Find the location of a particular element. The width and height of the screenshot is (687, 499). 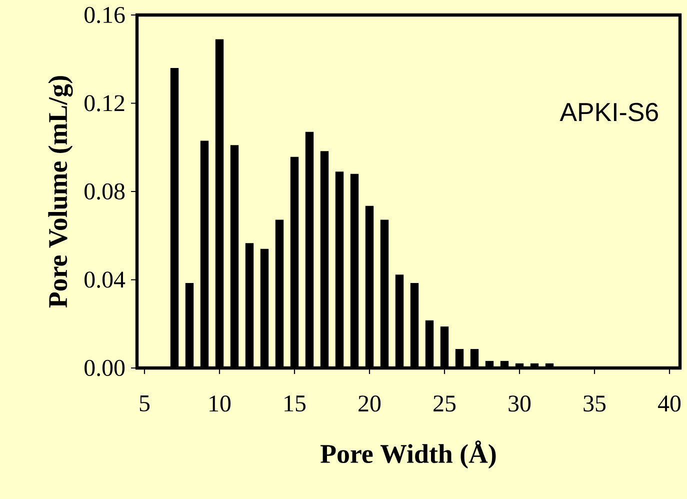

x-axis-title: Pore Width (Å) is located at coordinates (408, 454).